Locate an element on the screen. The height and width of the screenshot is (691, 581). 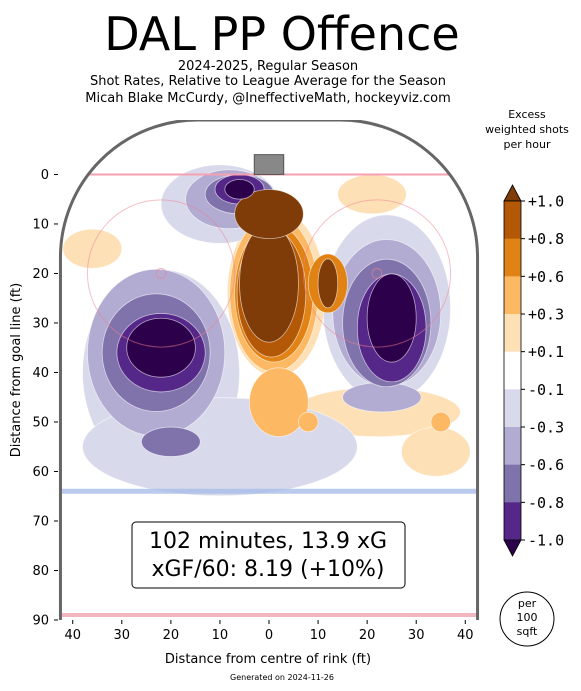
generated-footer: Generated on 2024-11-26 is located at coordinates (282, 677).